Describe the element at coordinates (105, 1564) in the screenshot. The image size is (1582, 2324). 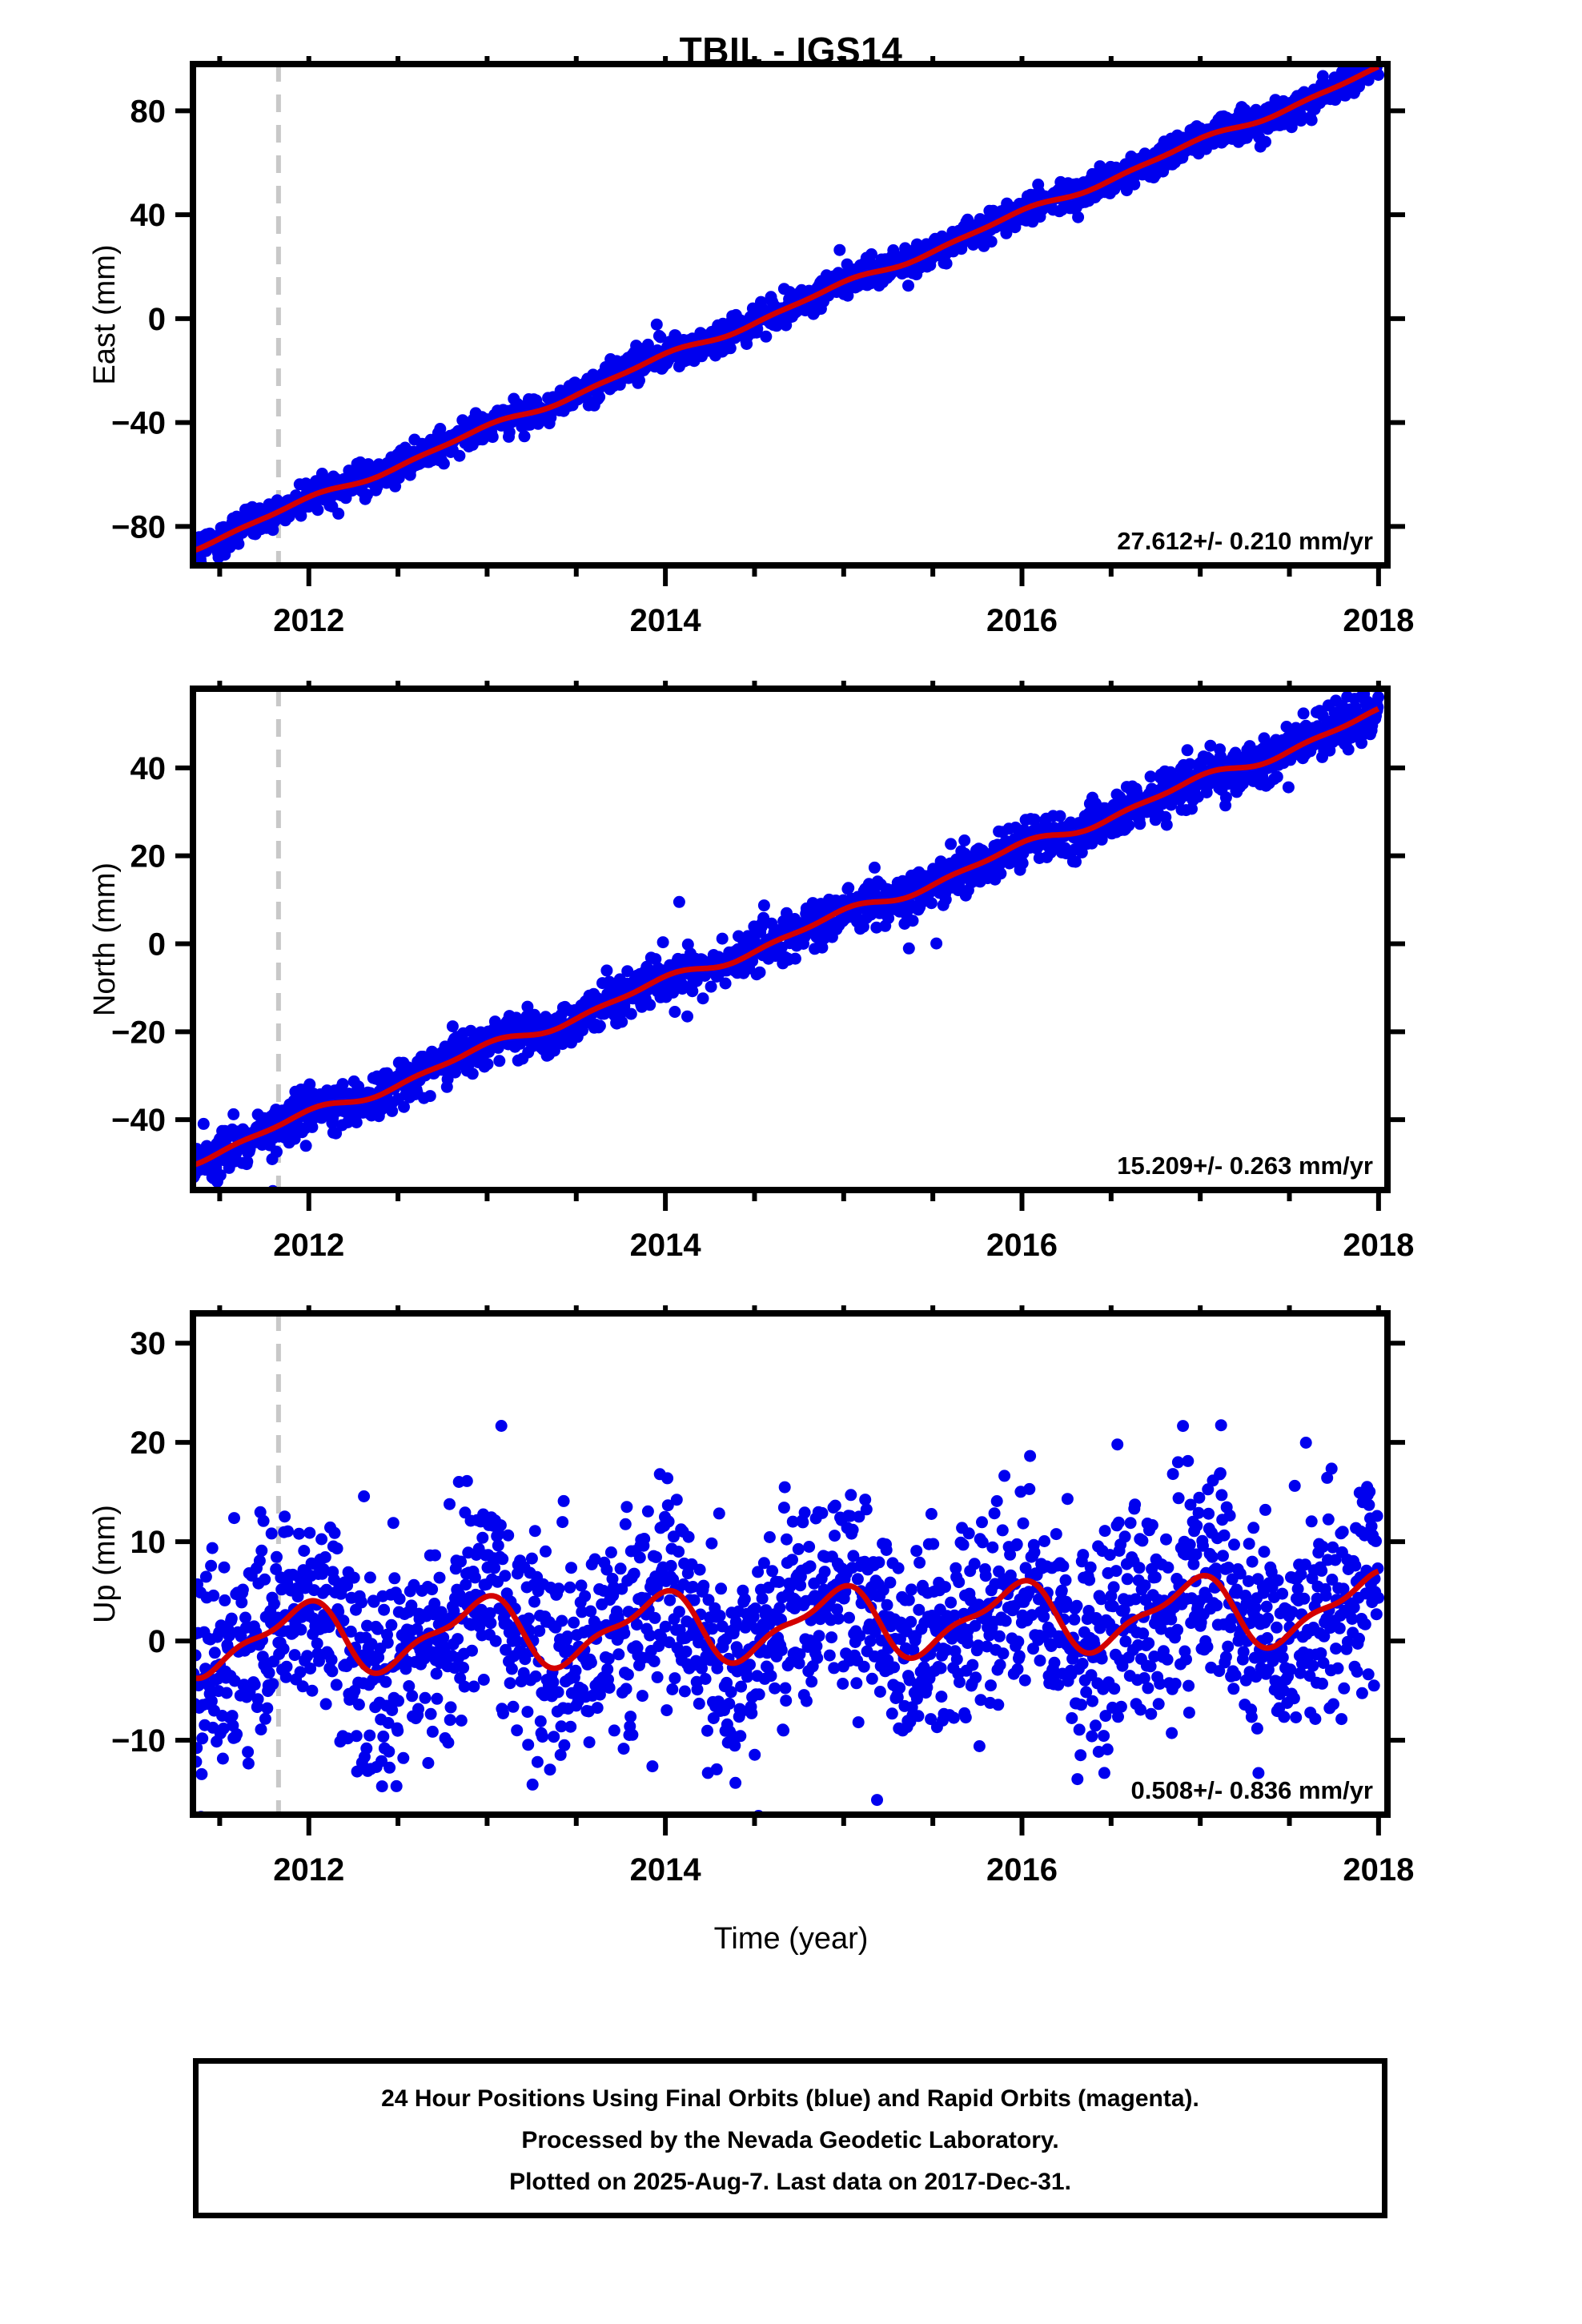
I see `y-axis-title: Up (mm)` at that location.